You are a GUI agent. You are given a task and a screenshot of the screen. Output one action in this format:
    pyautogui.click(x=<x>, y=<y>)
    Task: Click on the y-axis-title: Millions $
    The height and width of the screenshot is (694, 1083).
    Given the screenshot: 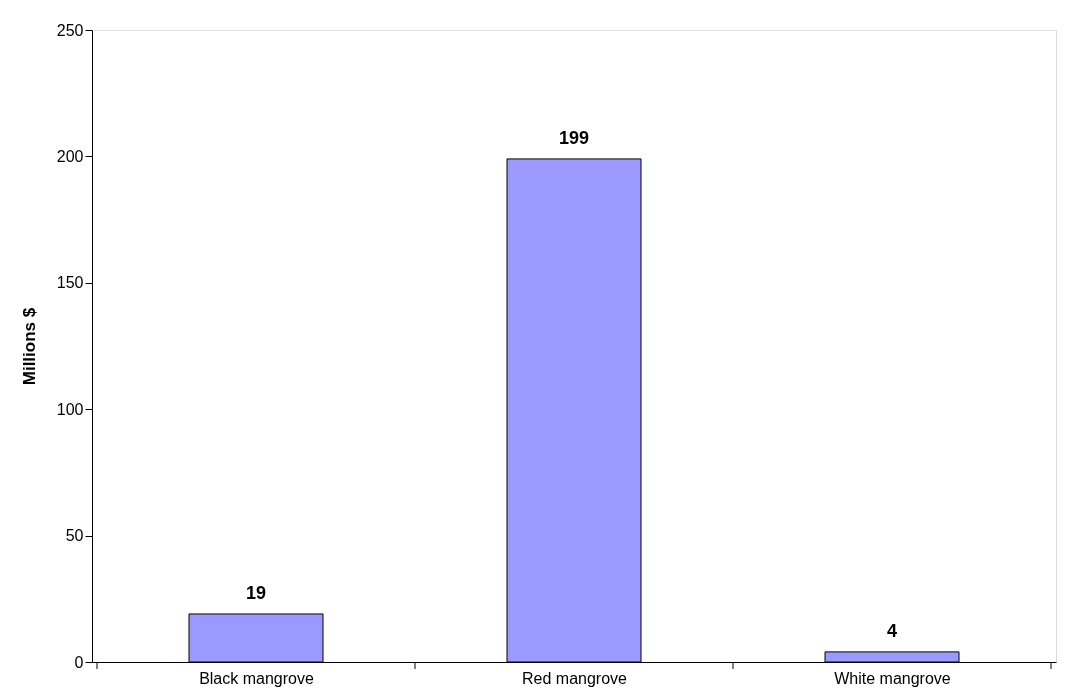 What is the action you would take?
    pyautogui.click(x=29, y=346)
    